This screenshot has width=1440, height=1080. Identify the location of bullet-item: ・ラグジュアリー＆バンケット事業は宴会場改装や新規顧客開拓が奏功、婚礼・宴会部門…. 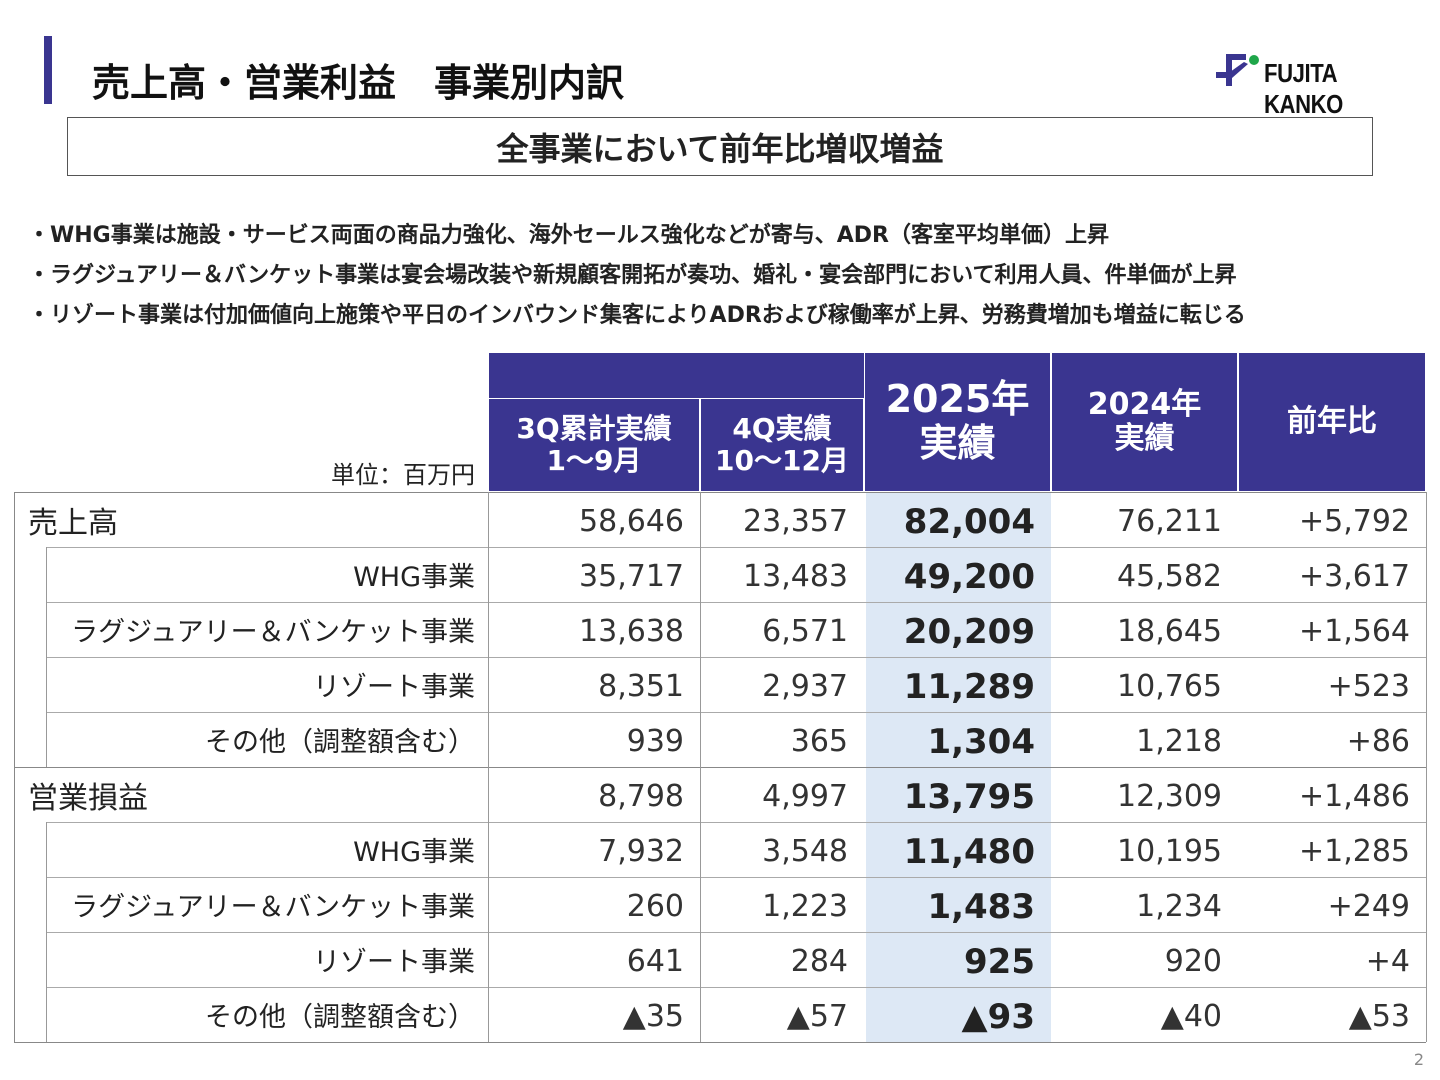
(632, 275).